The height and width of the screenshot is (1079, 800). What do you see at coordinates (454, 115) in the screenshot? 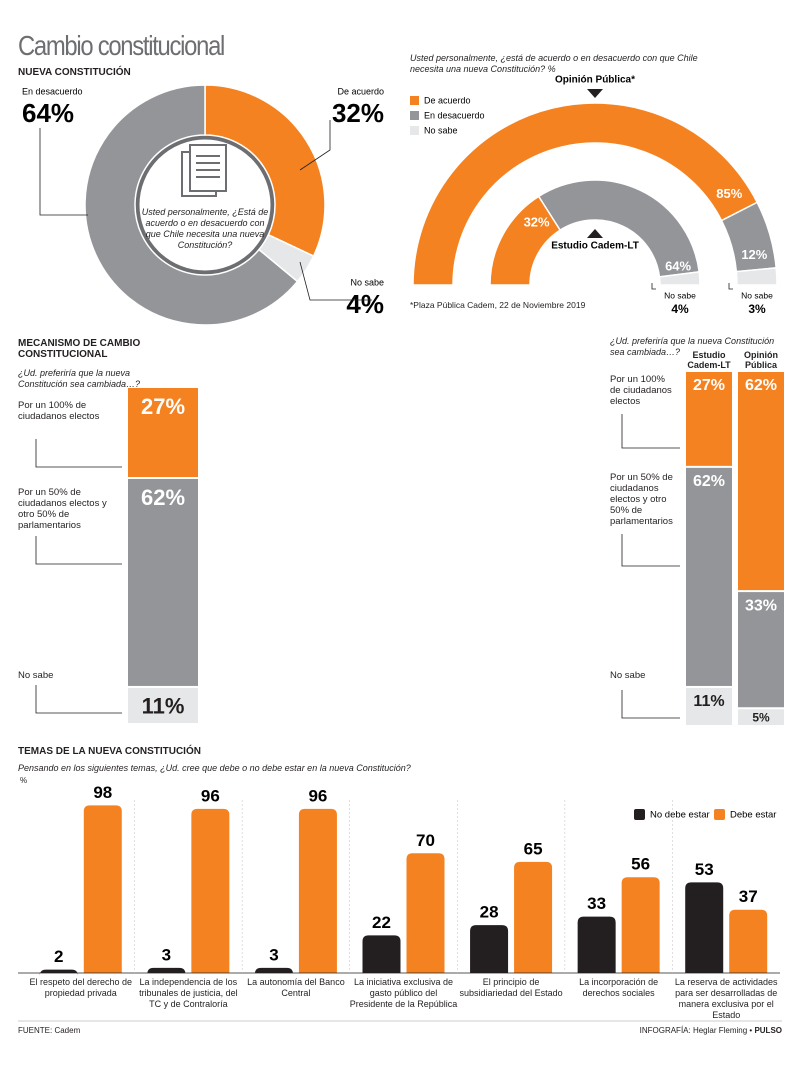
I see `legend-label: En desacuerdo` at bounding box center [454, 115].